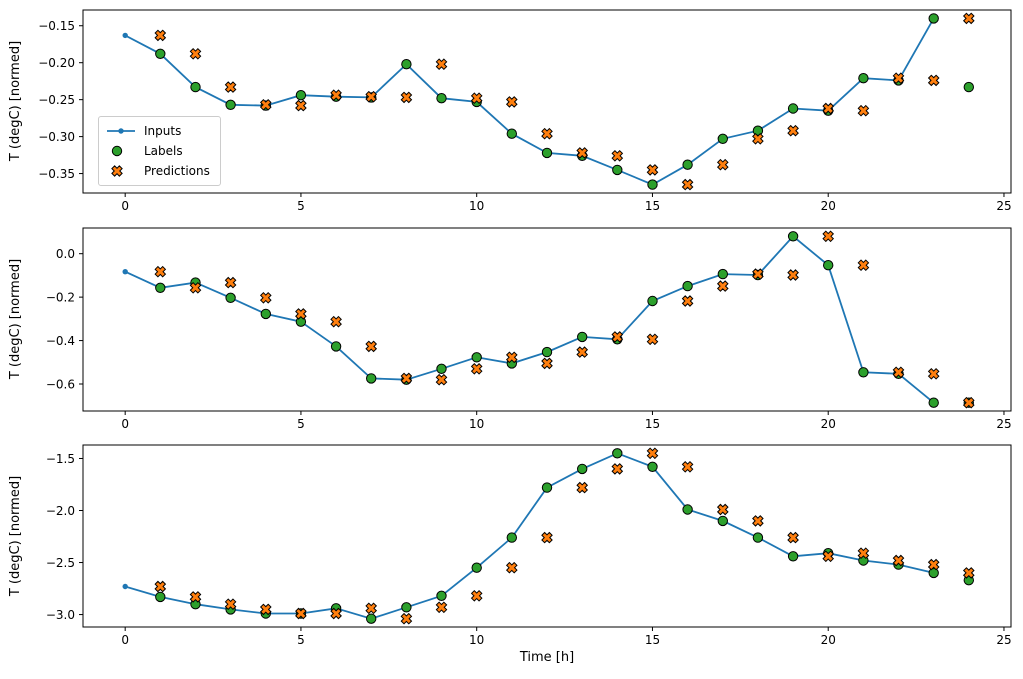  What do you see at coordinates (56, 100) in the screenshot?
I see `y-tick-label: −0.25` at bounding box center [56, 100].